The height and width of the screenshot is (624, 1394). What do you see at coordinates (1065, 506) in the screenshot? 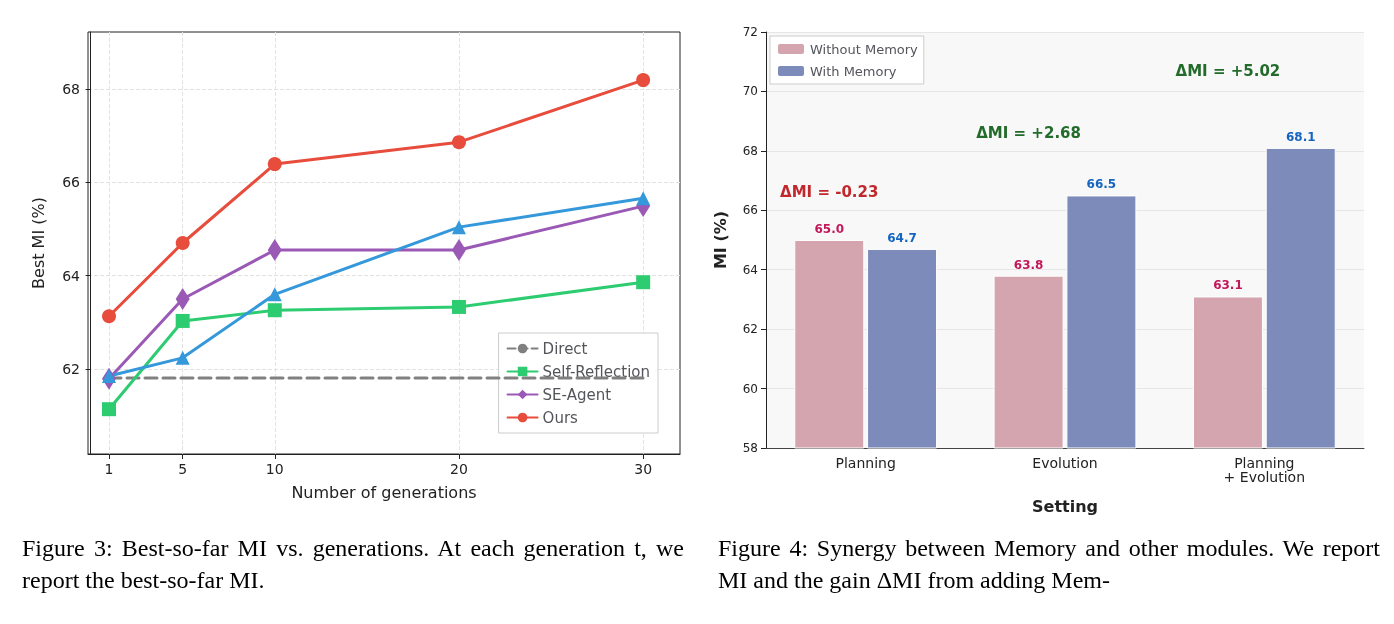
I see `x-axis-title: Setting` at bounding box center [1065, 506].